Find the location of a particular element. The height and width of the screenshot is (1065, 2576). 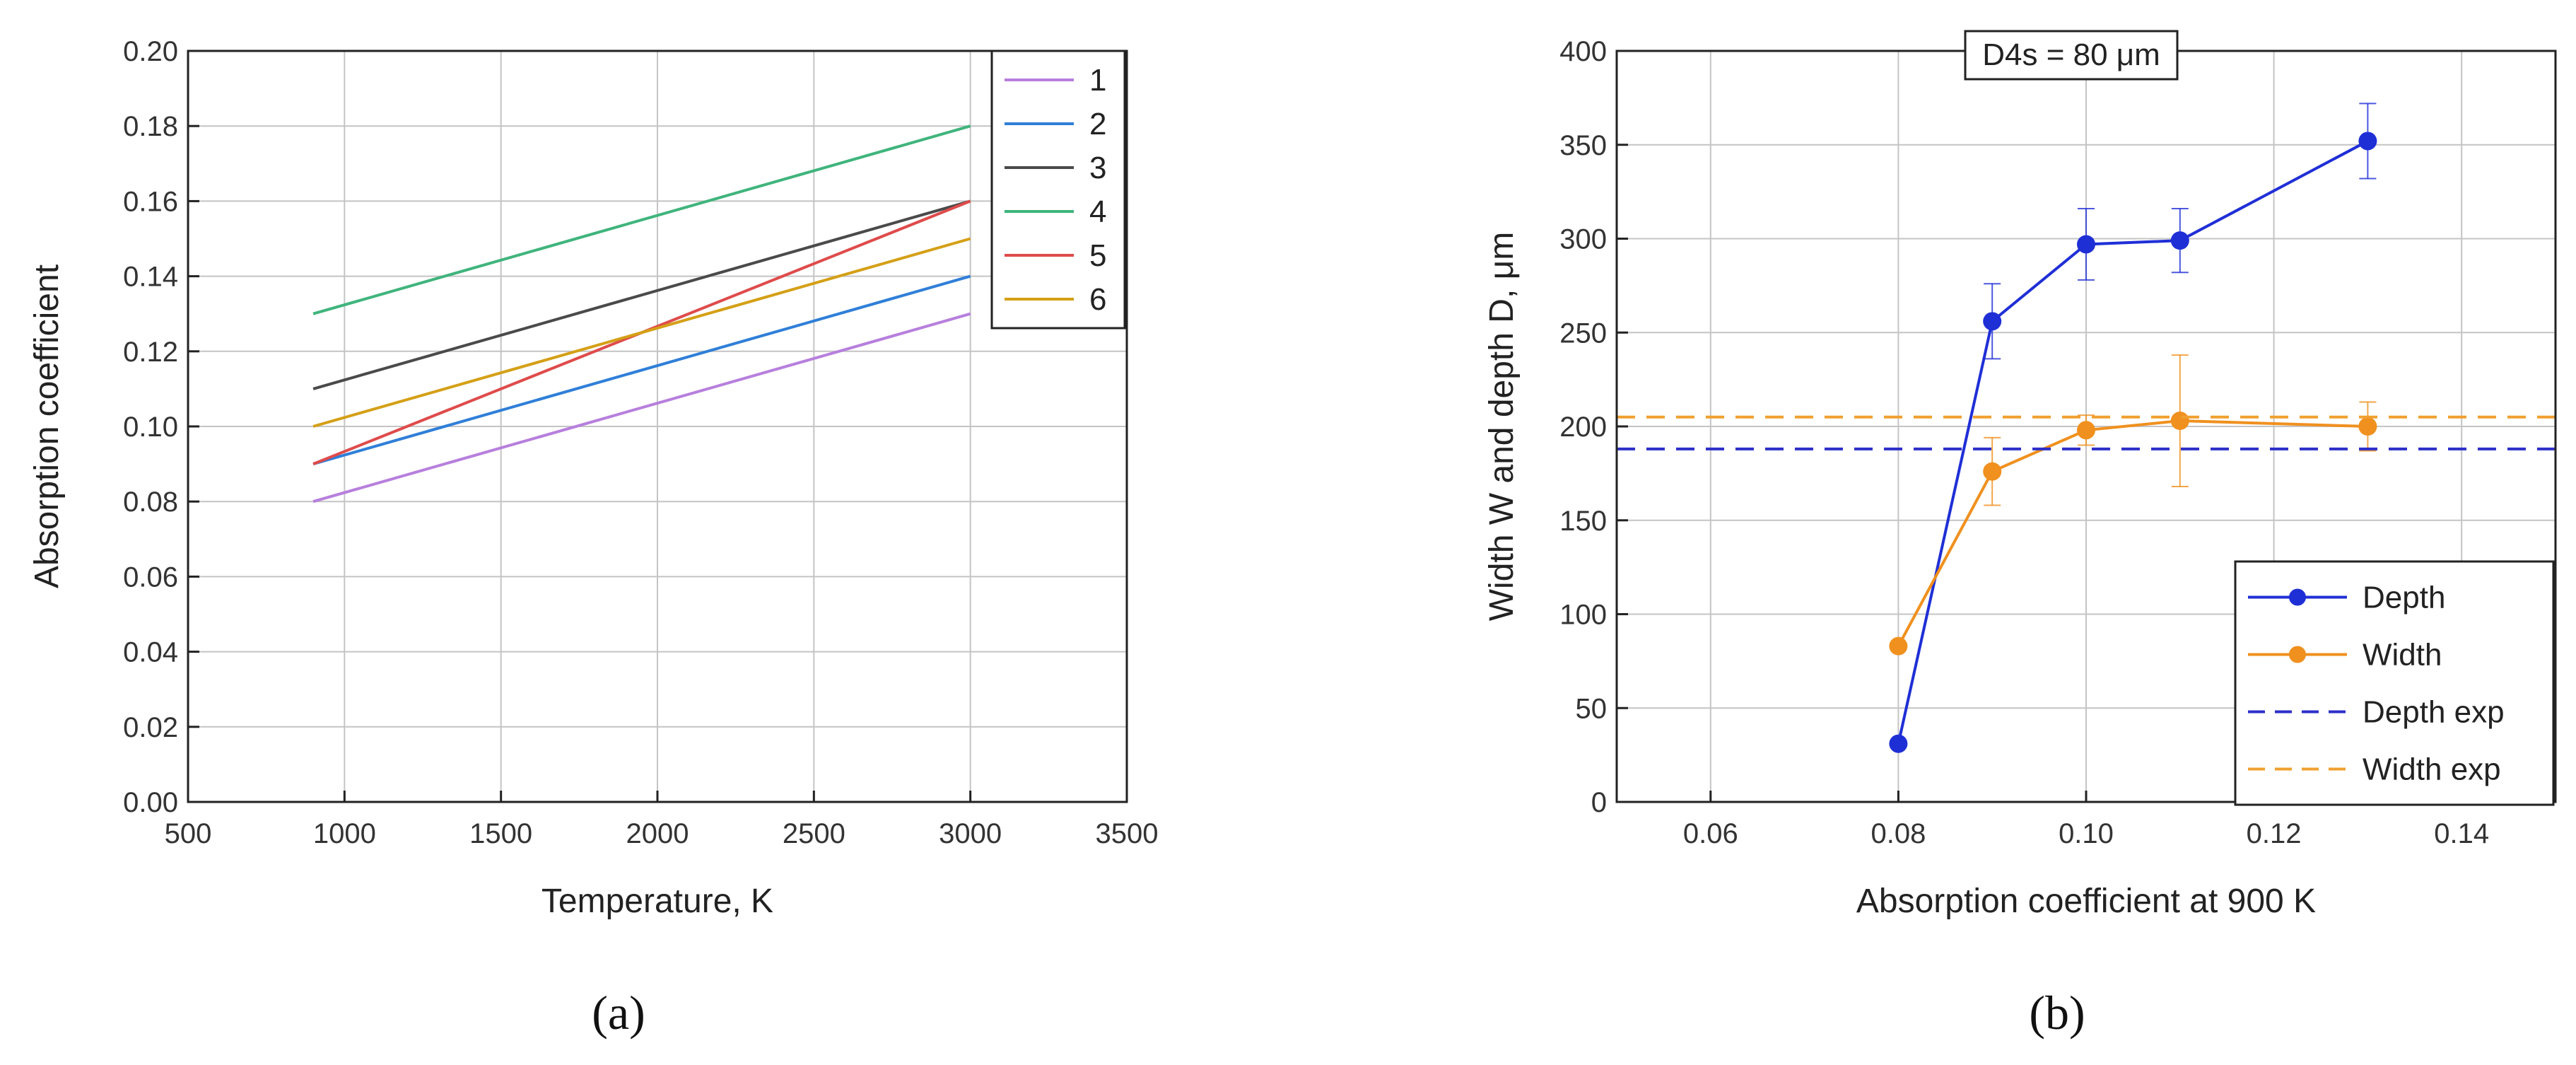

legend-a: 1 2 3 4 5 6 is located at coordinates (1058, 190).